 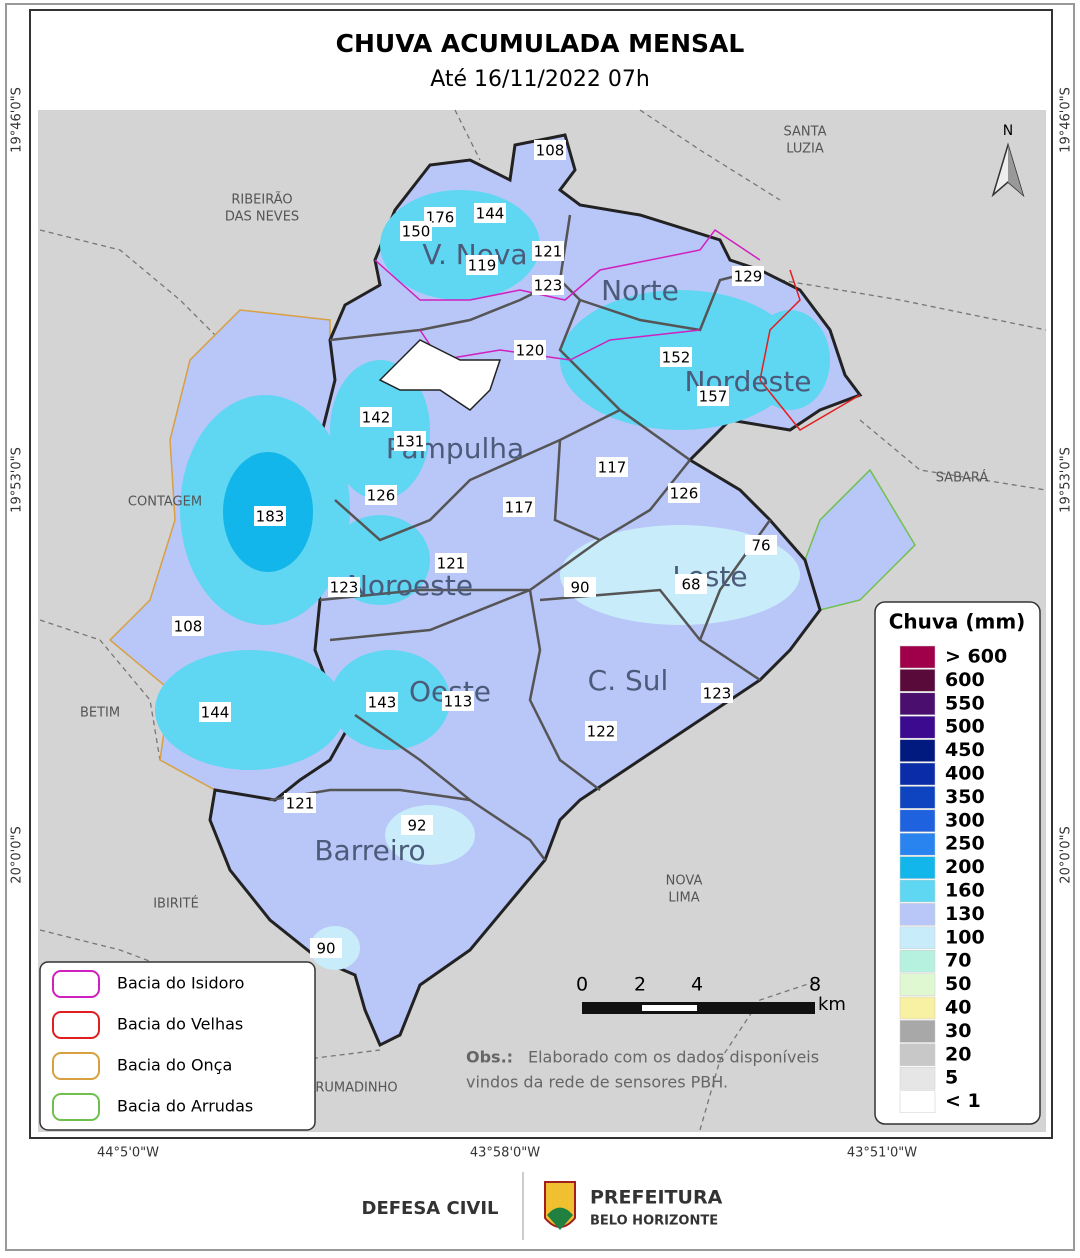 I want to click on city-label: IBIRITÉ, so click(x=176, y=904).